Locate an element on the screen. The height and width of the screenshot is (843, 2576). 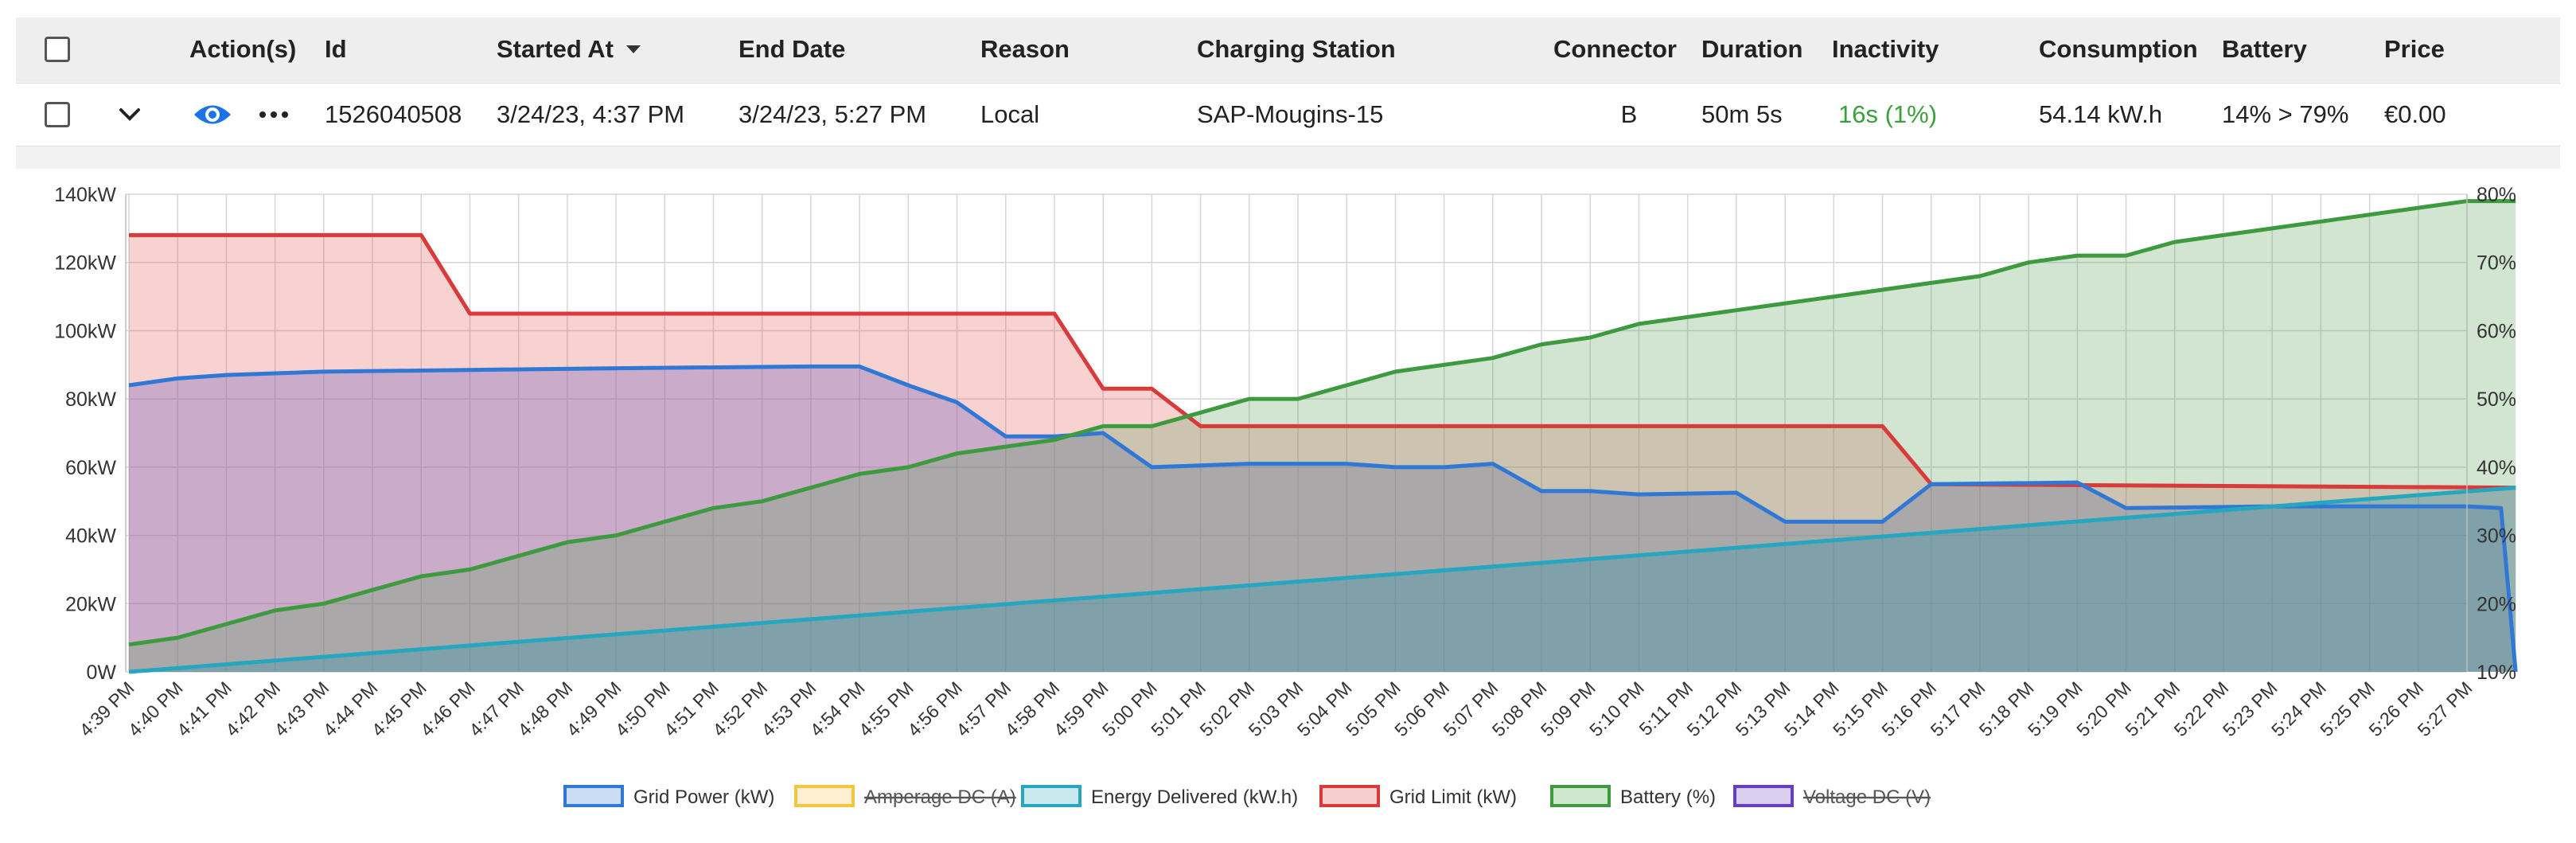
y-right-tick-label: 30% is located at coordinates (2496, 536).